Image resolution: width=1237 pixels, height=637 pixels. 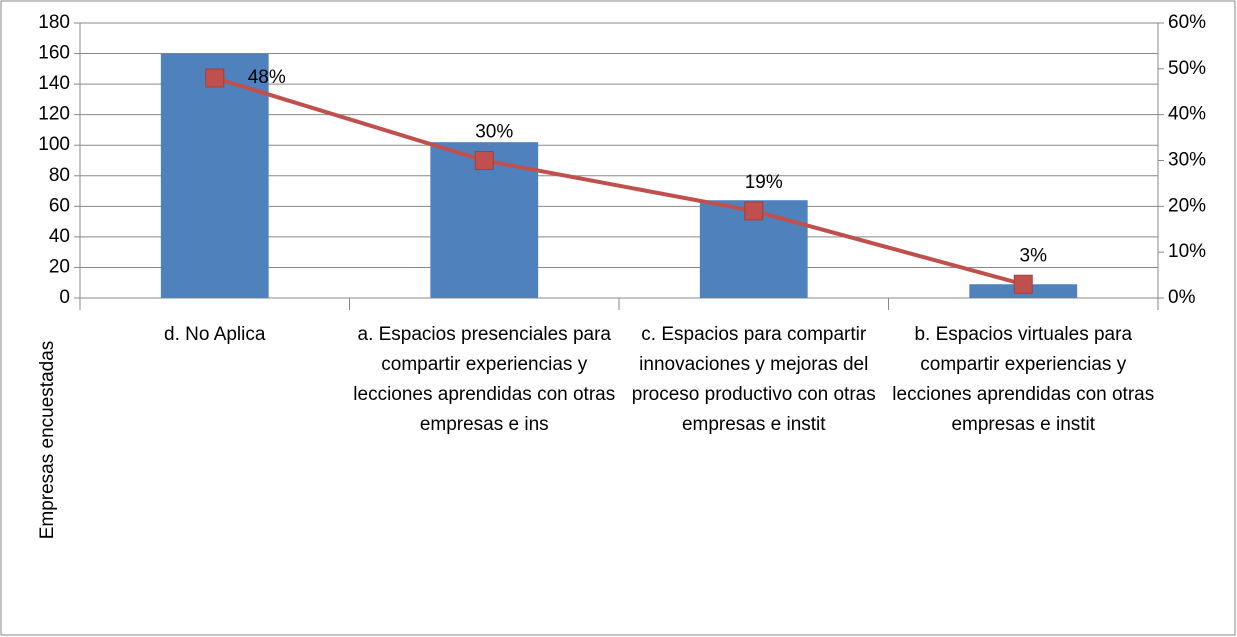 What do you see at coordinates (1187, 68) in the screenshot?
I see `y2-tick-label: 50%` at bounding box center [1187, 68].